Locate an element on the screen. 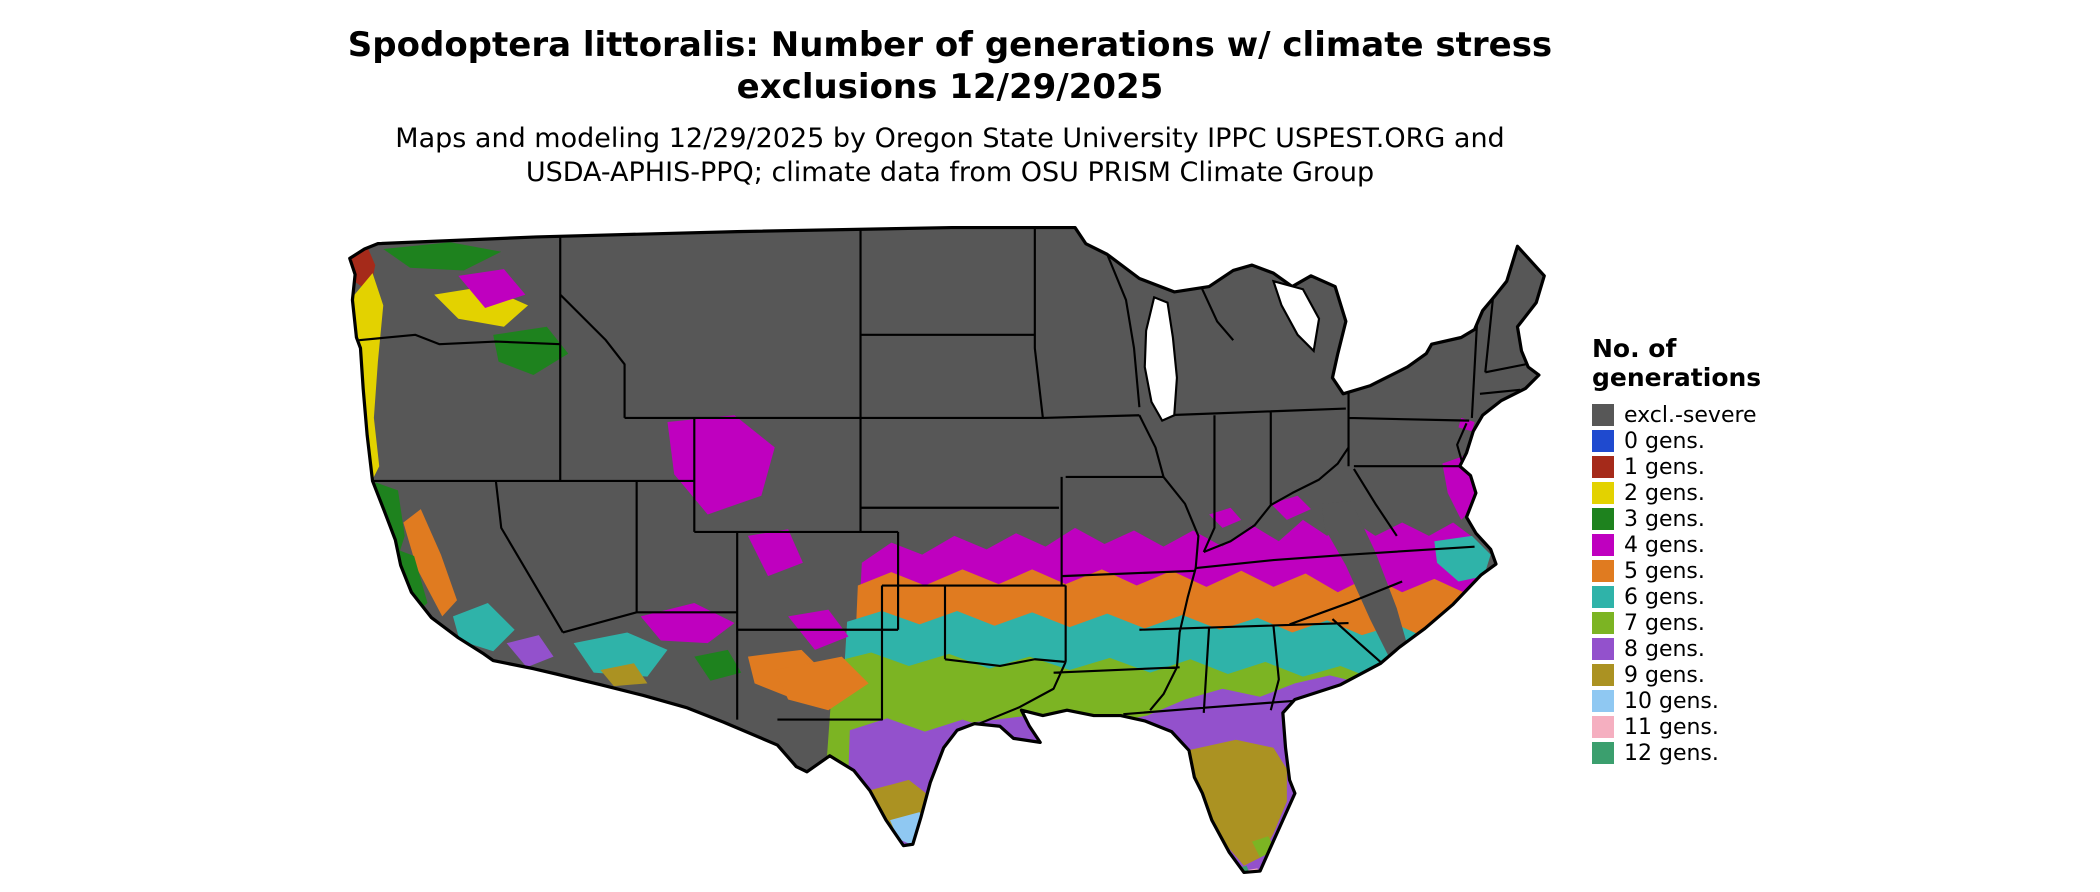  legend-item: 7 gens. is located at coordinates (1702, 623).